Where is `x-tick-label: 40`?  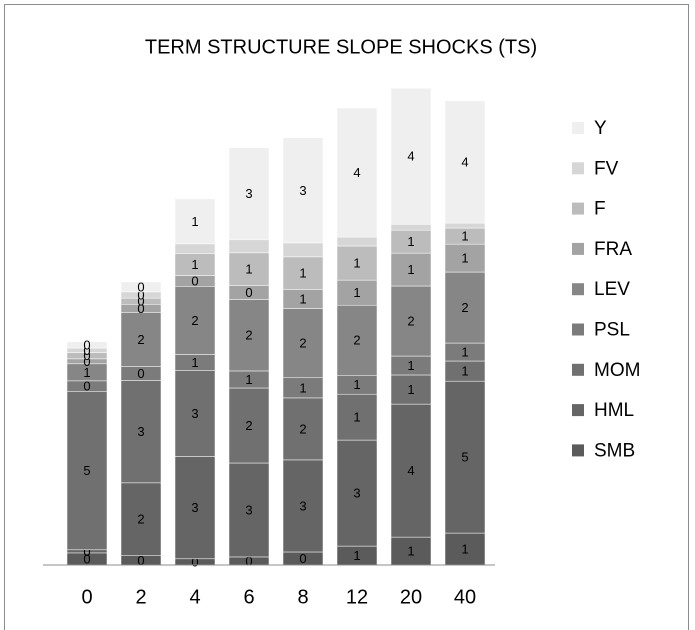
x-tick-label: 40 is located at coordinates (465, 597).